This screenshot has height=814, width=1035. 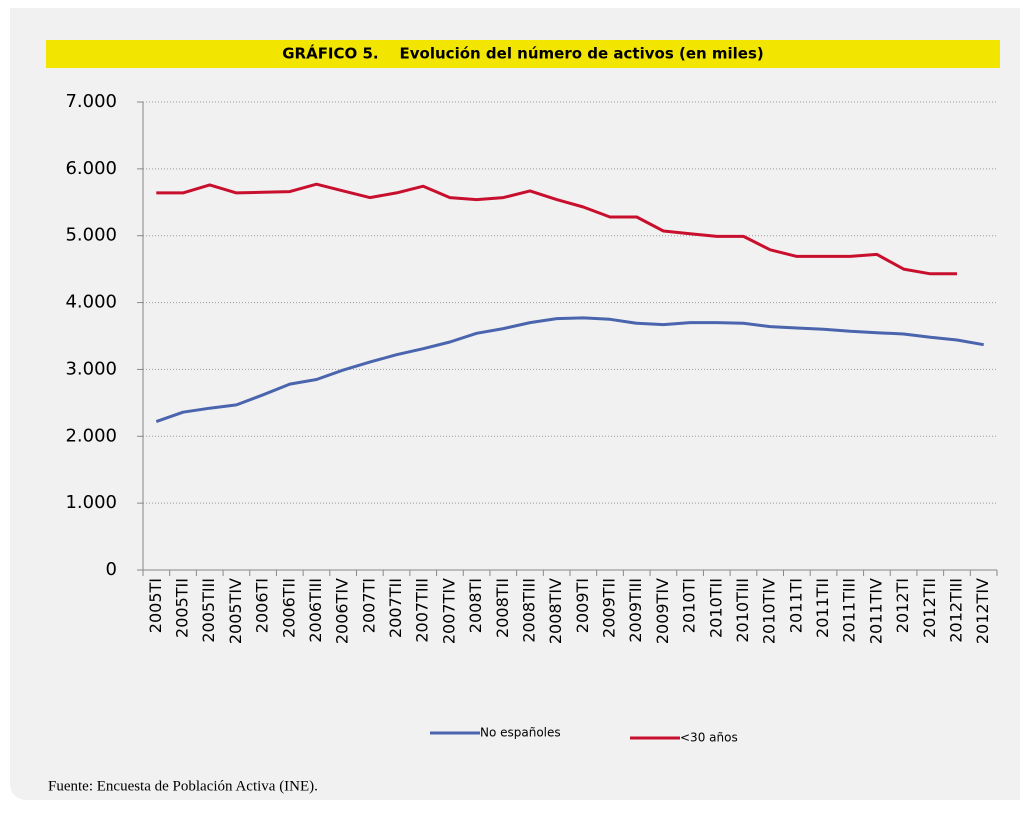 What do you see at coordinates (689, 605) in the screenshot?
I see `x-tick-label: 2010TI` at bounding box center [689, 605].